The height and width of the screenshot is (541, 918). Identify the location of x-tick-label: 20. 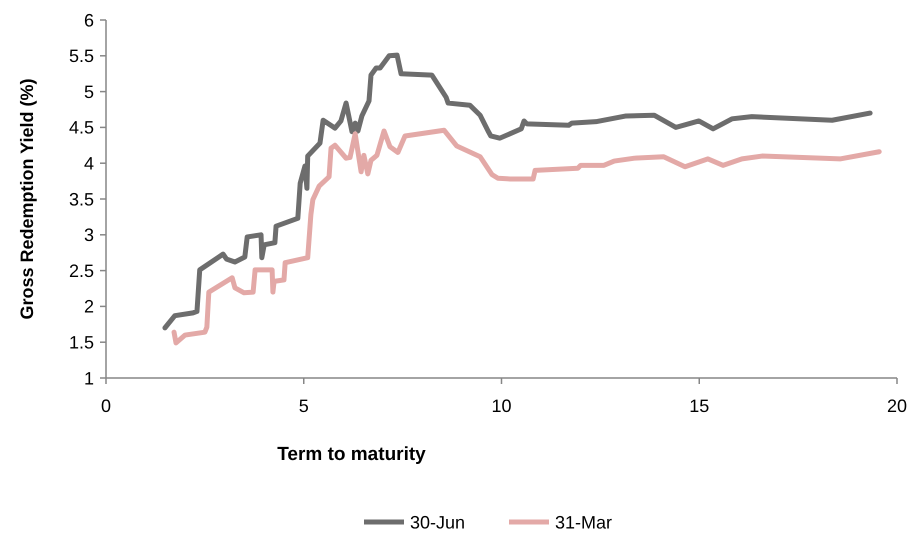
(897, 406).